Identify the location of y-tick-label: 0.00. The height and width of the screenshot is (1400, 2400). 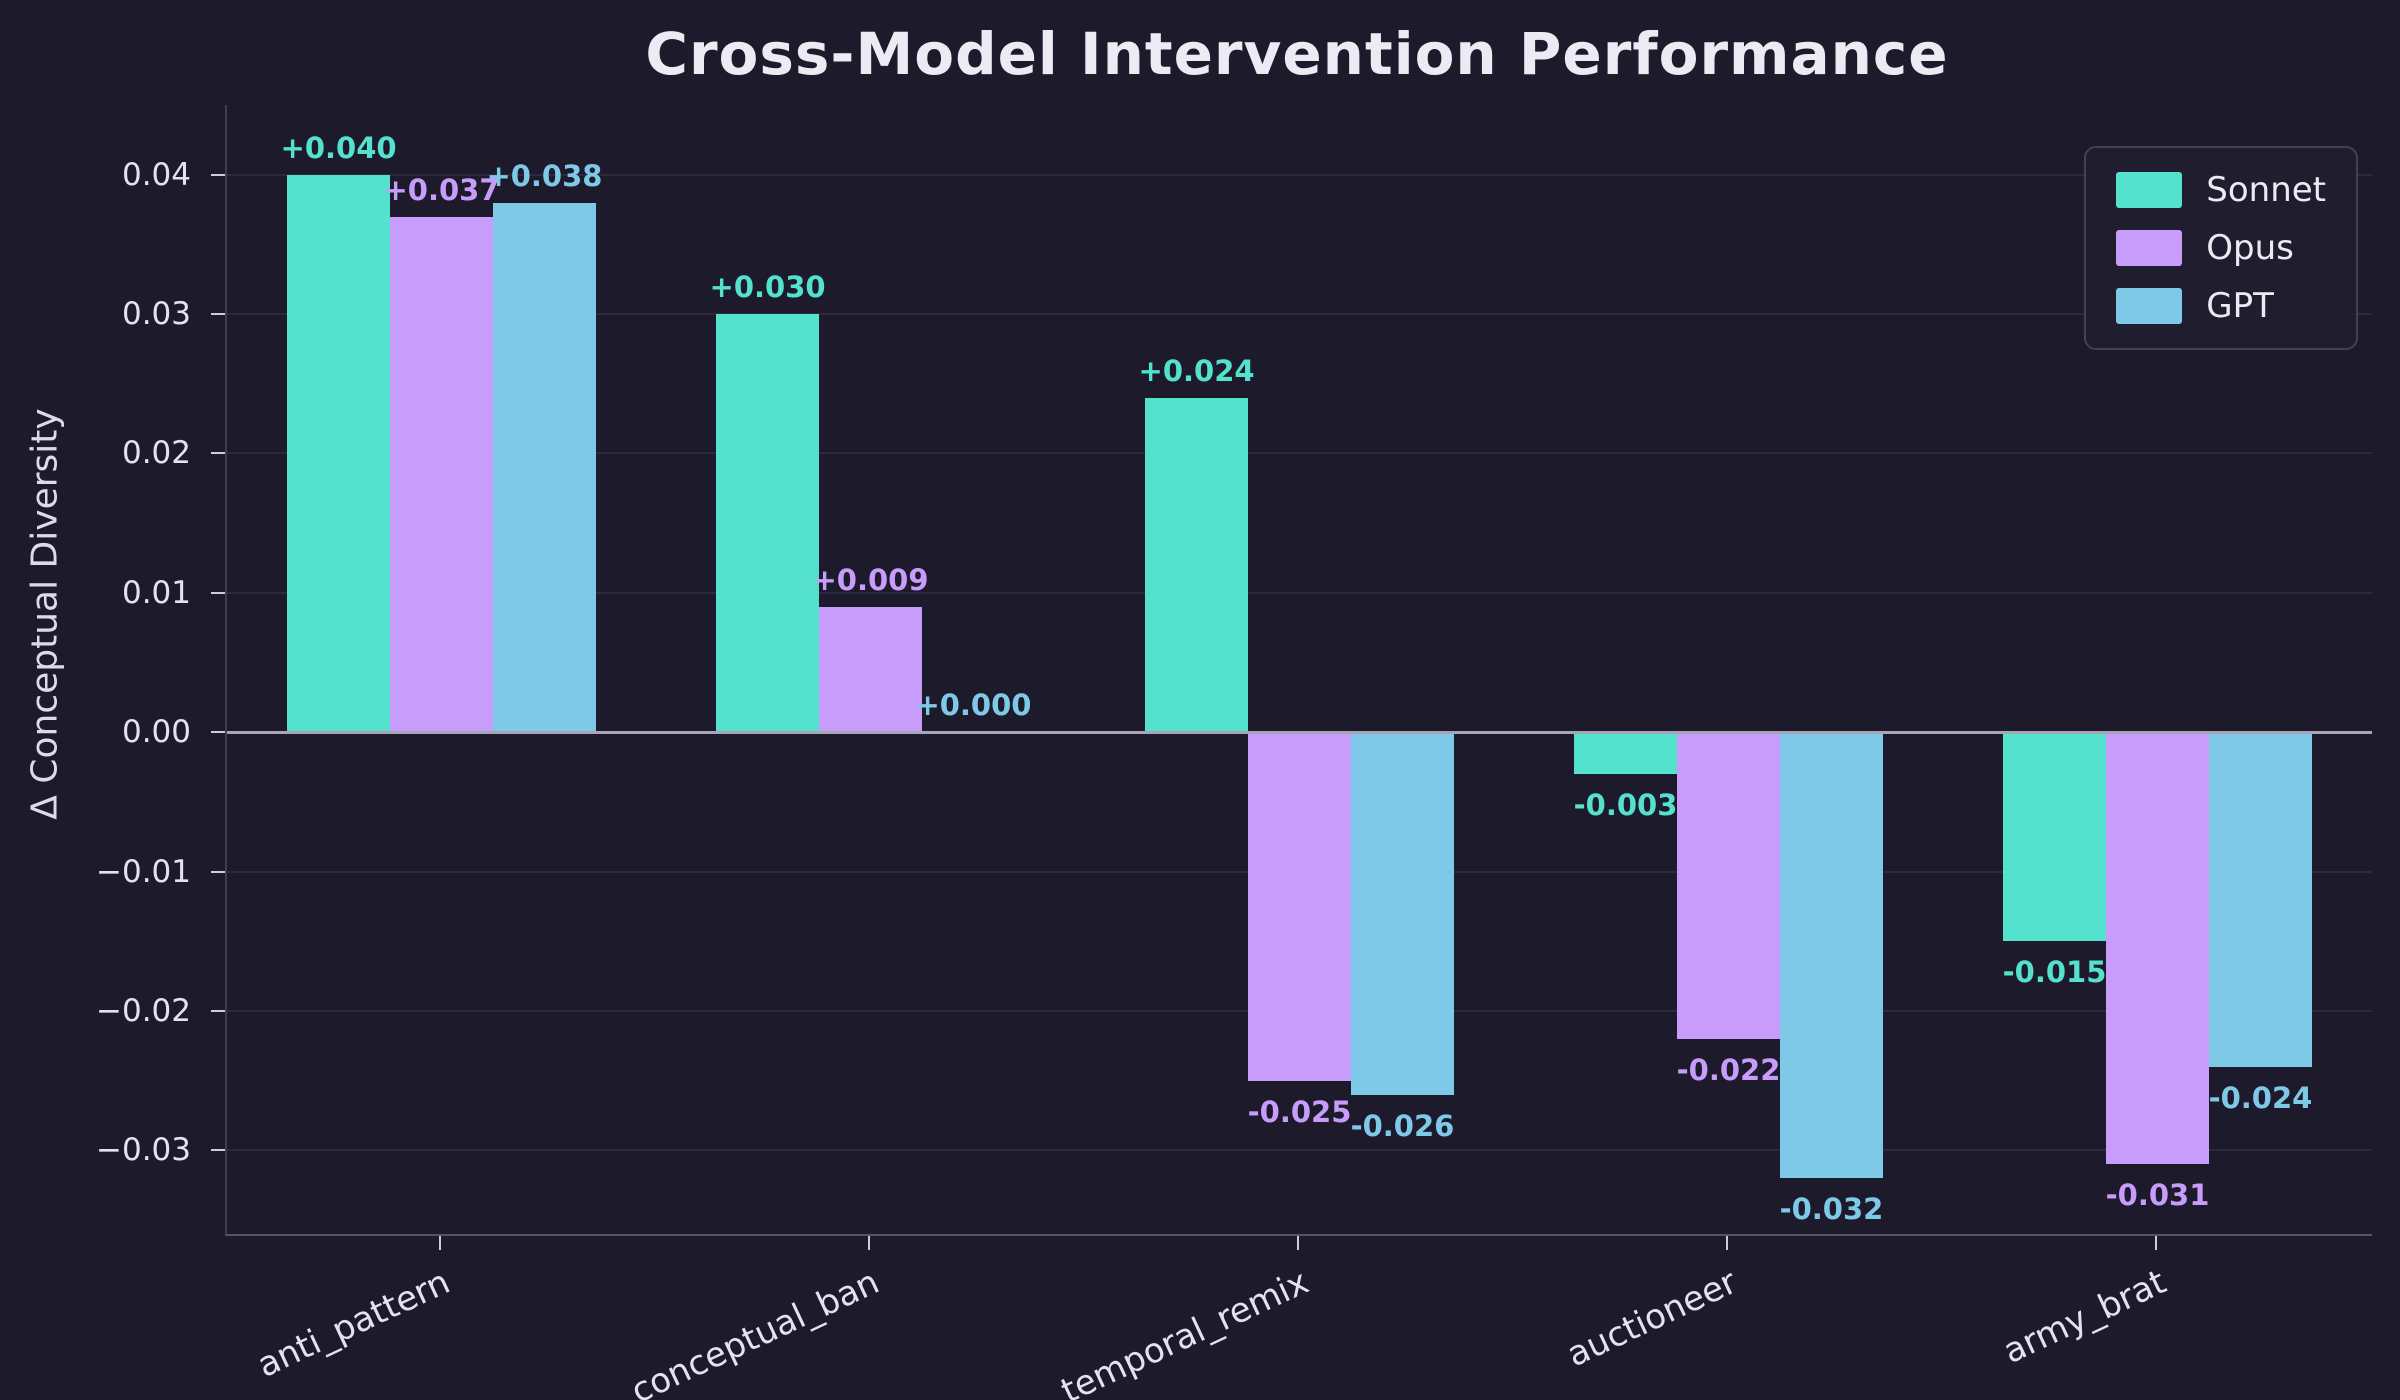
(156, 732).